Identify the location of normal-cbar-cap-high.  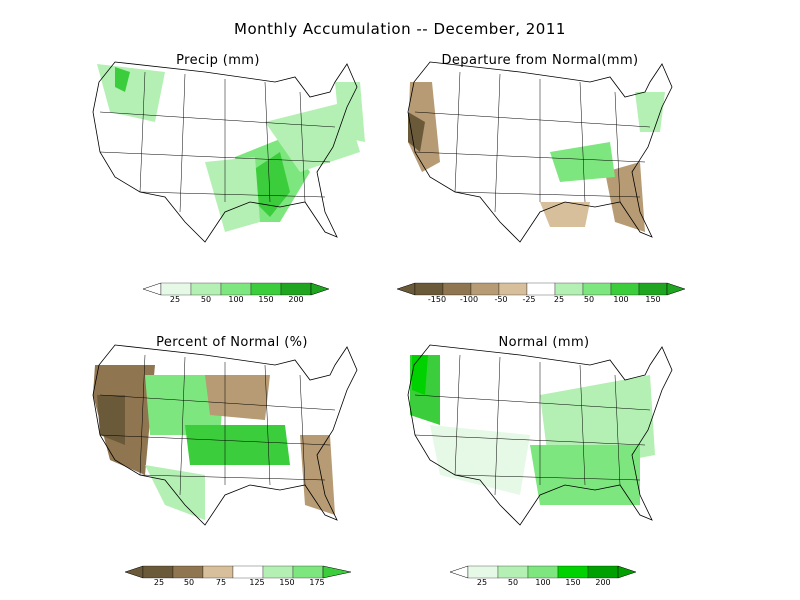
(627, 572).